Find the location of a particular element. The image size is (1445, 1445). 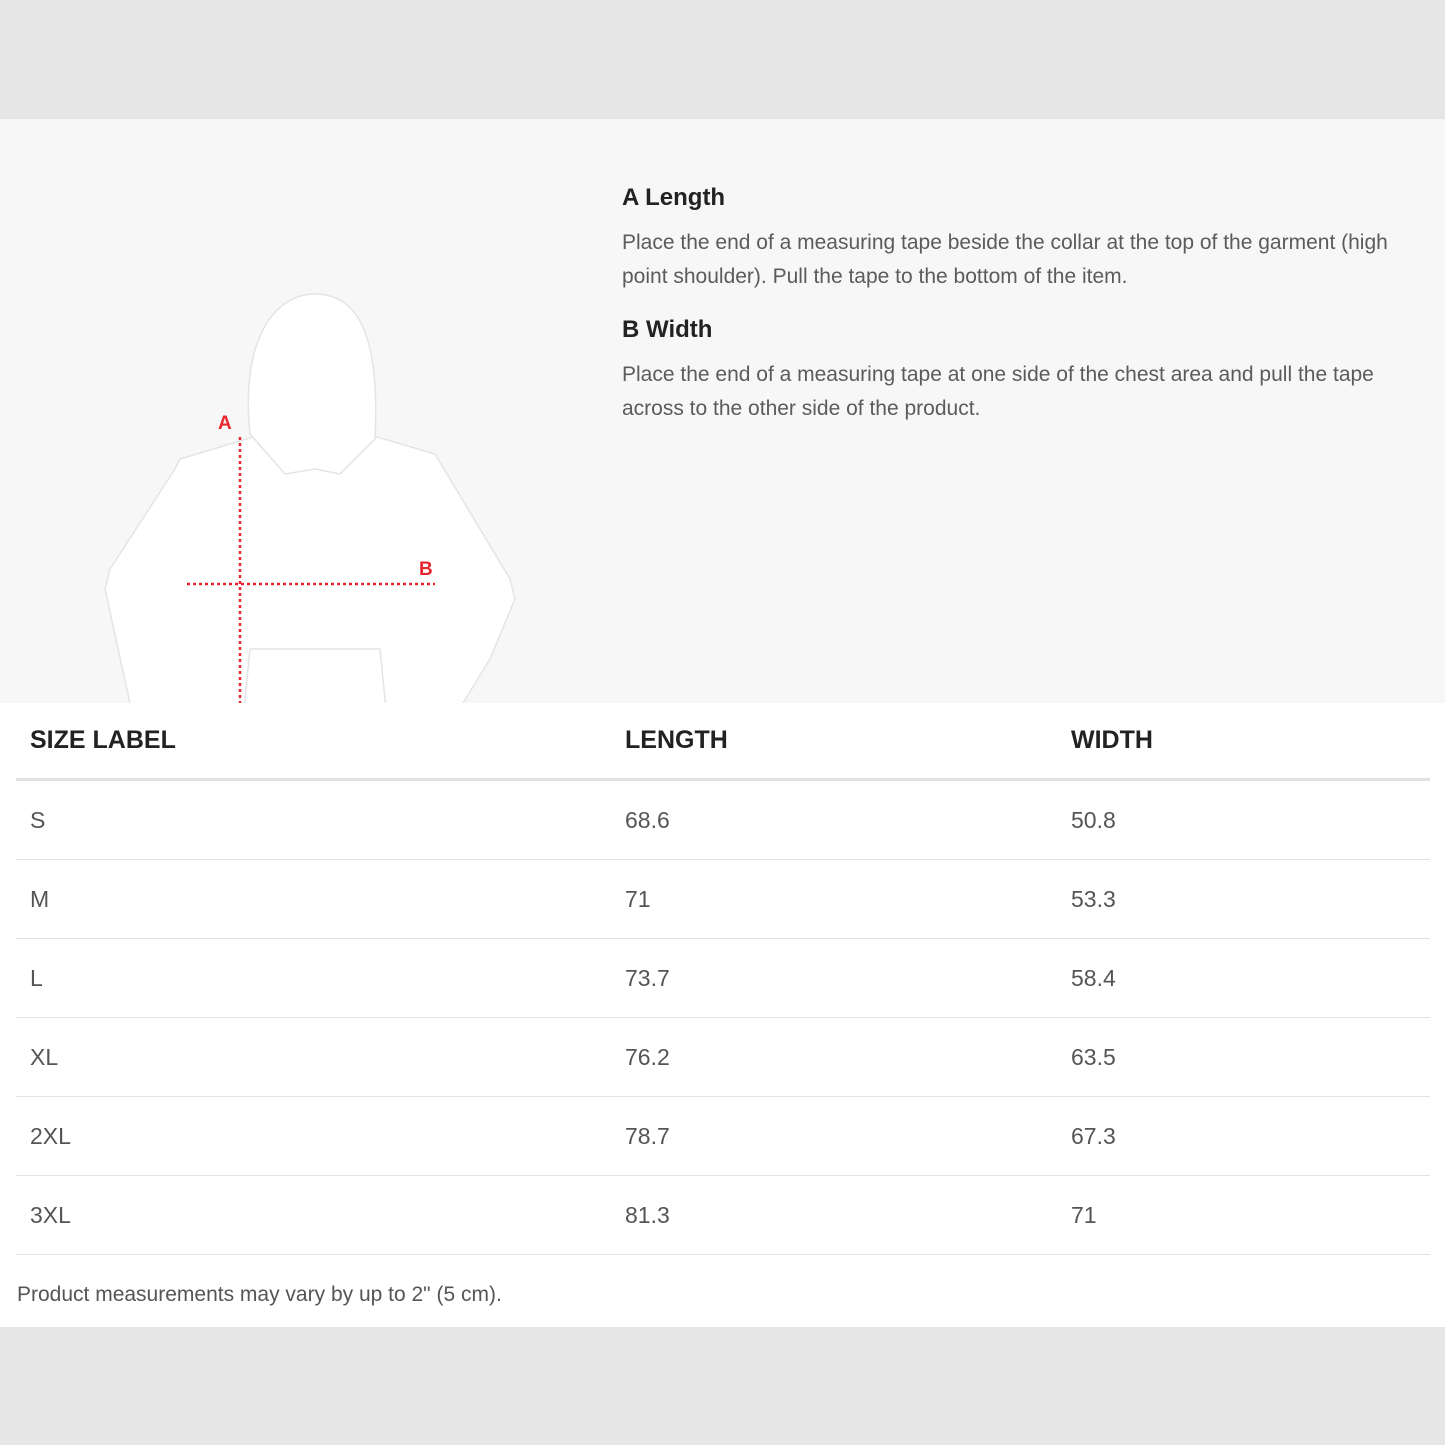

label-a: A is located at coordinates (225, 423).